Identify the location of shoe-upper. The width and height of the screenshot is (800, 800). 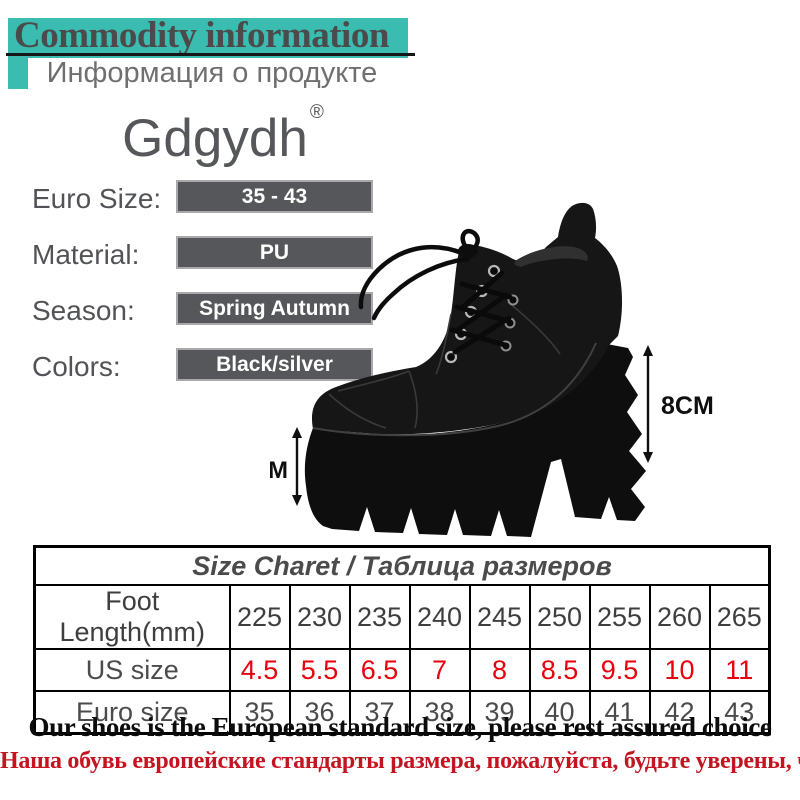
(467, 318).